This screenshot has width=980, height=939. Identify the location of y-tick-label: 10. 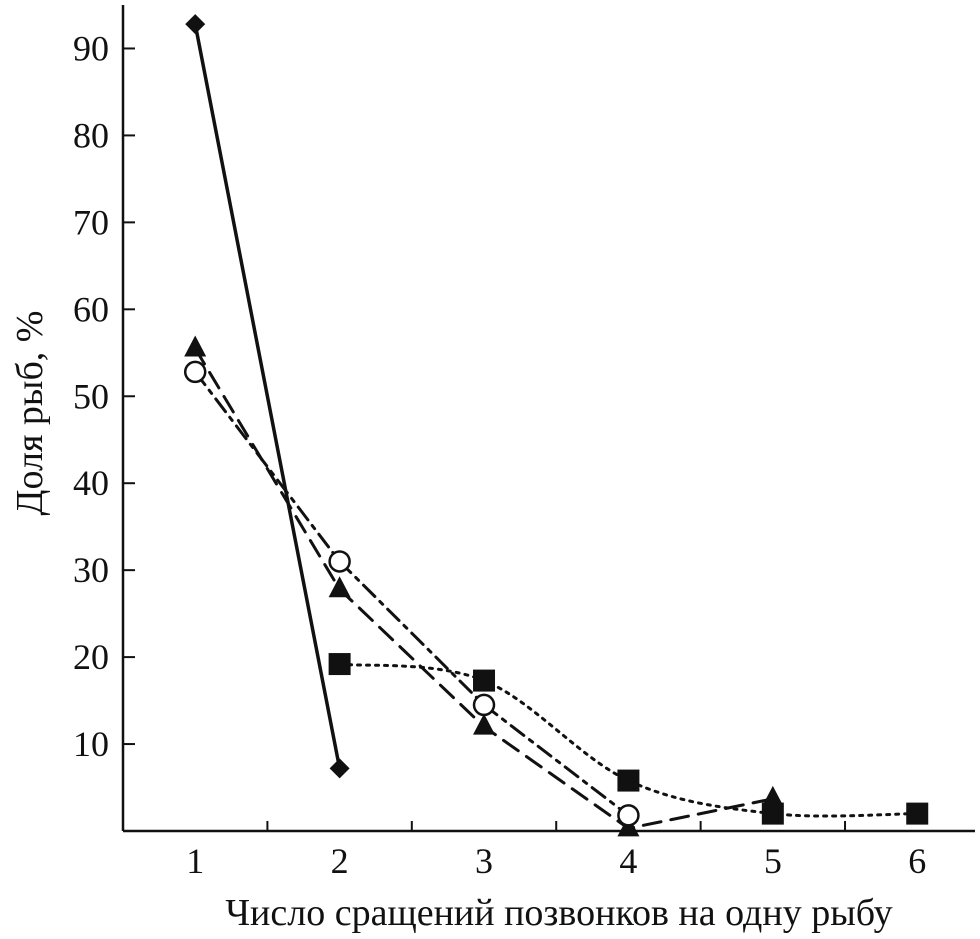
(91, 744).